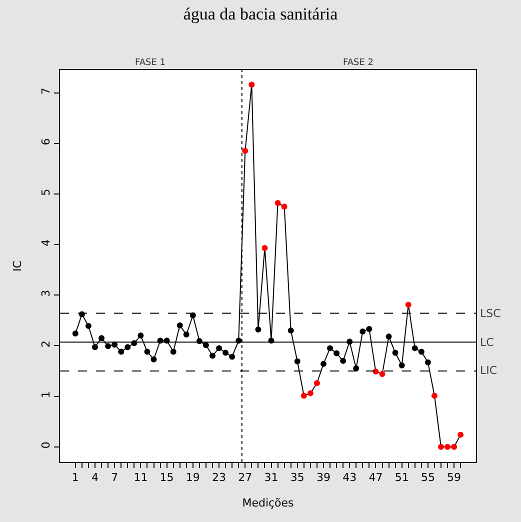  Describe the element at coordinates (46, 293) in the screenshot. I see `y-tick-label: 3` at that location.